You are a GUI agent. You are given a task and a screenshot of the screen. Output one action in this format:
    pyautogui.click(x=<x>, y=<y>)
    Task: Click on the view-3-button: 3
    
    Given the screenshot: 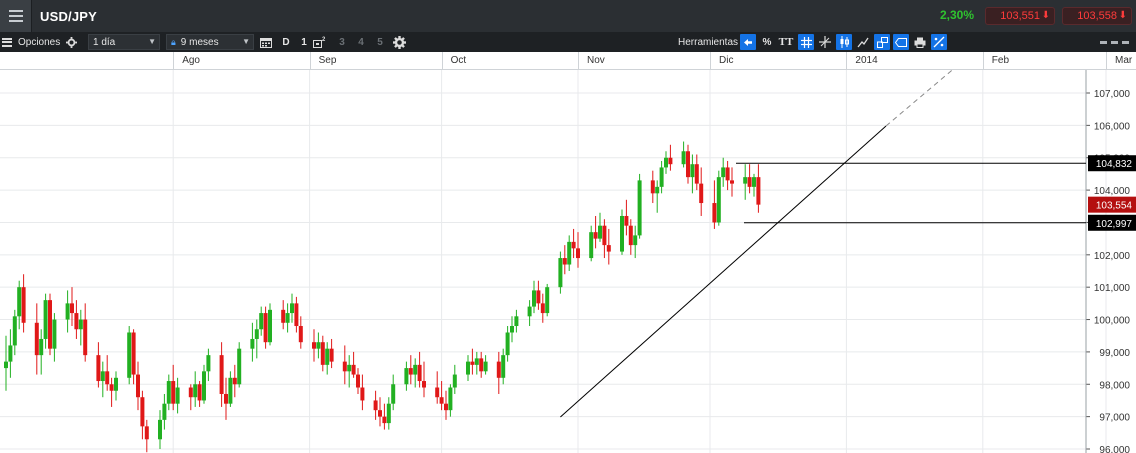 What is the action you would take?
    pyautogui.click(x=342, y=42)
    